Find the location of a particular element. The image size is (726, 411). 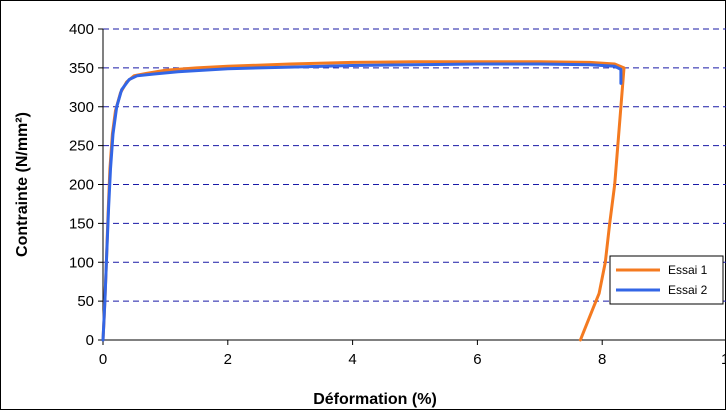

y-axis-title: Contrainte (N/mm²) is located at coordinates (22, 184).